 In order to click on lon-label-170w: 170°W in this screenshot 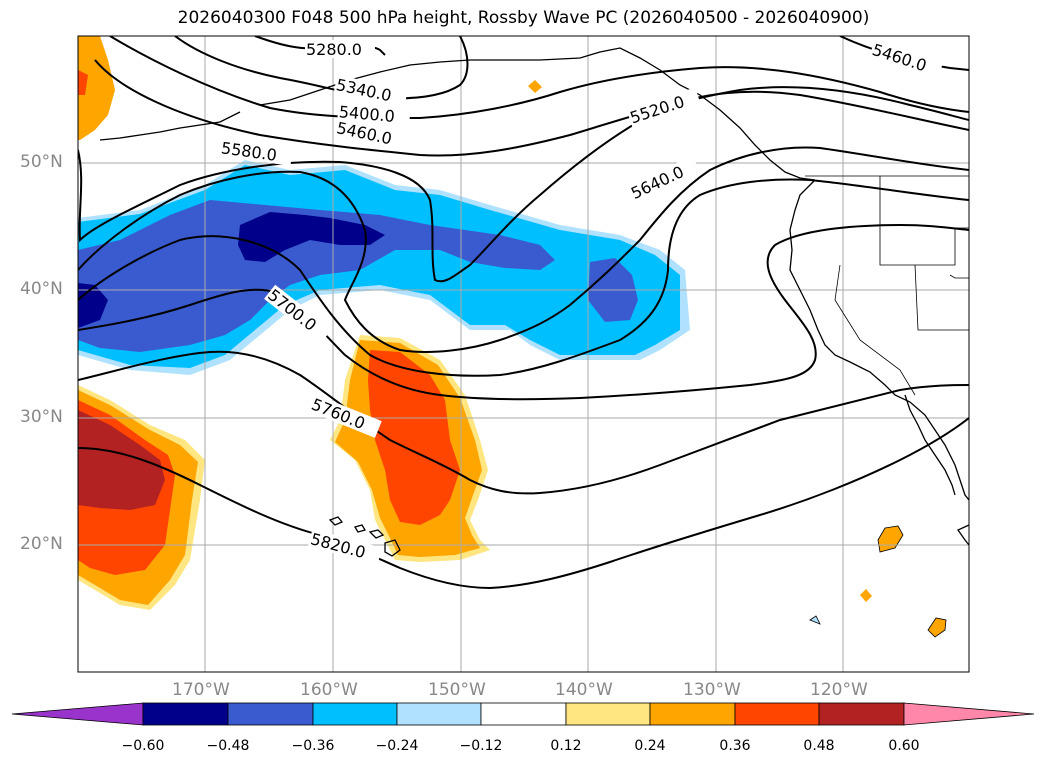, I will do `click(201, 690)`.